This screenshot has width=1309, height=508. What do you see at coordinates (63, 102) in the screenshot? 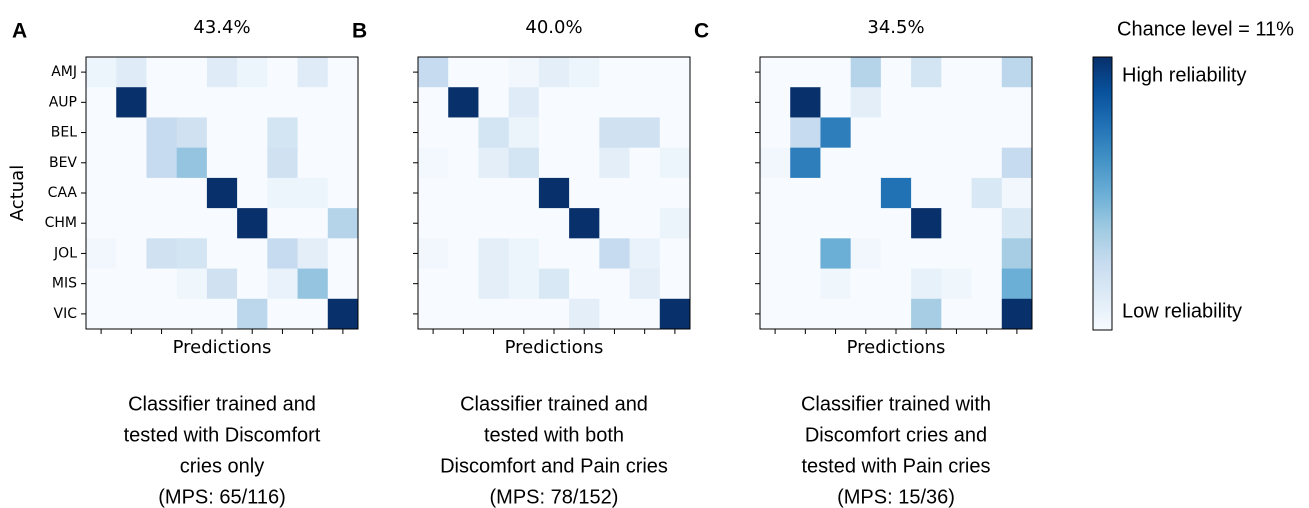
I see `y-tick-label: AUP` at bounding box center [63, 102].